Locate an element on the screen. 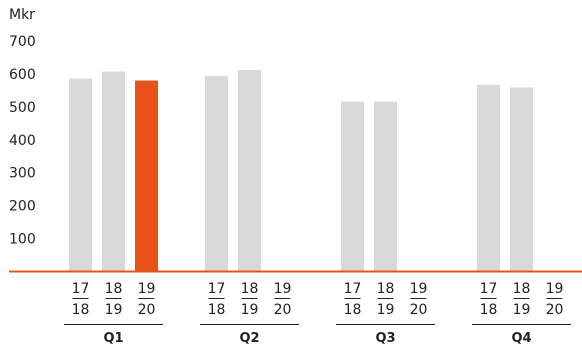 Image resolution: width=582 pixels, height=349 pixels. y-tick-label: 400 is located at coordinates (22, 141).